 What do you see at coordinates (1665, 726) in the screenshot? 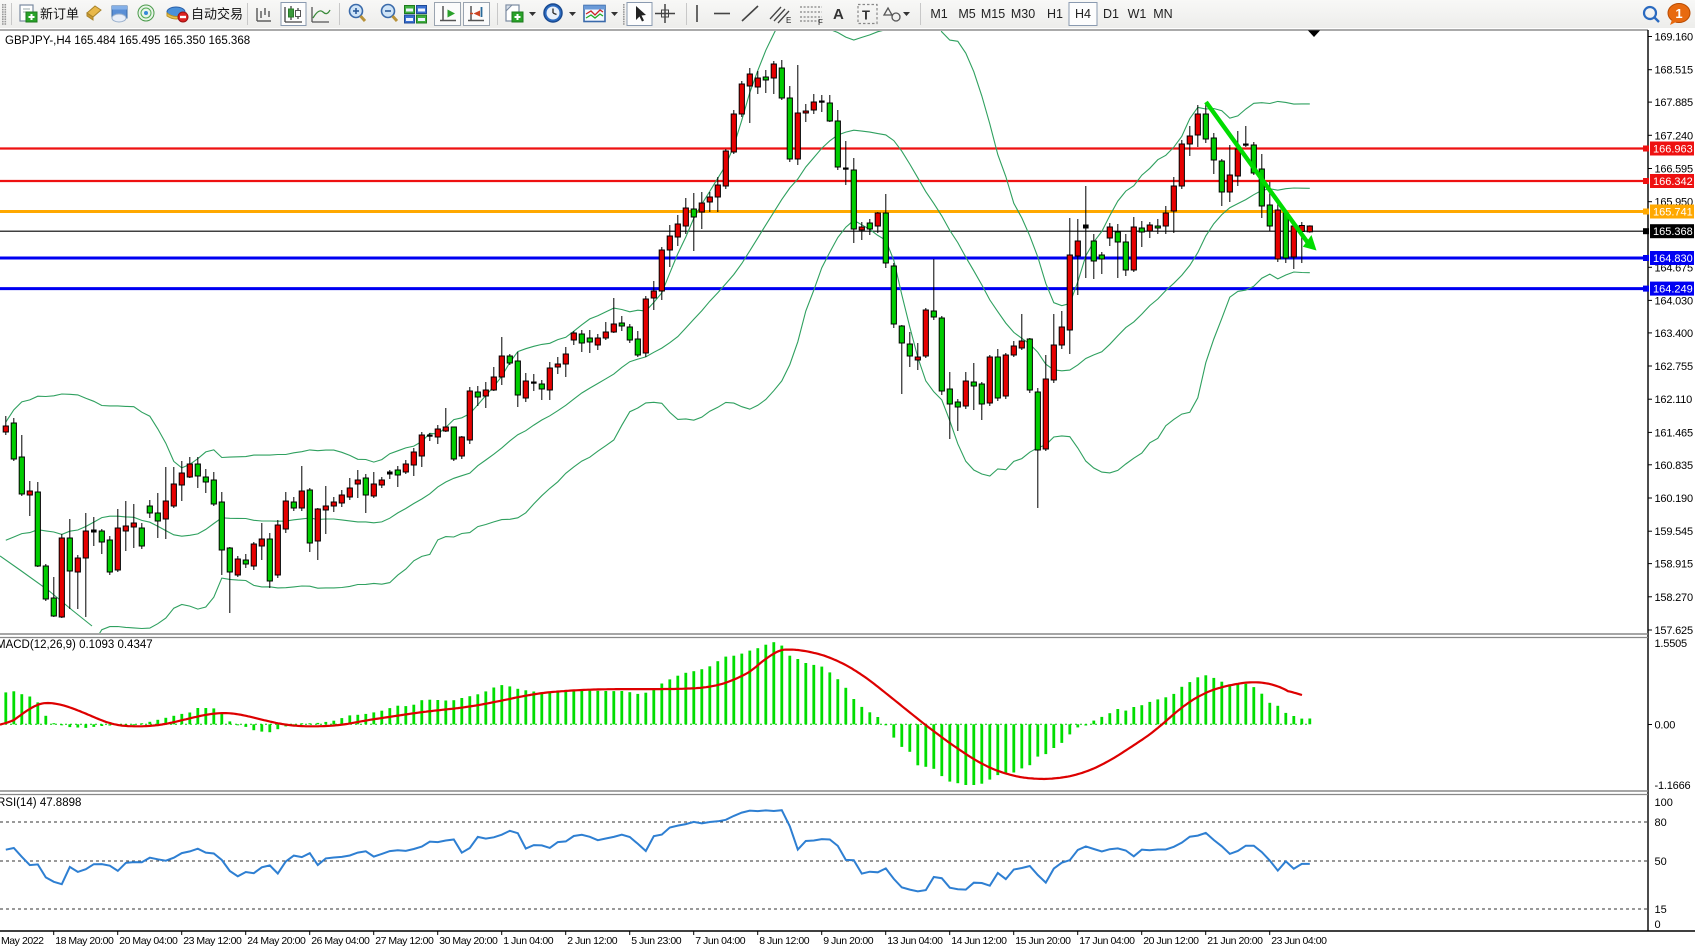
I see `svg-text: 0.00` at bounding box center [1665, 726].